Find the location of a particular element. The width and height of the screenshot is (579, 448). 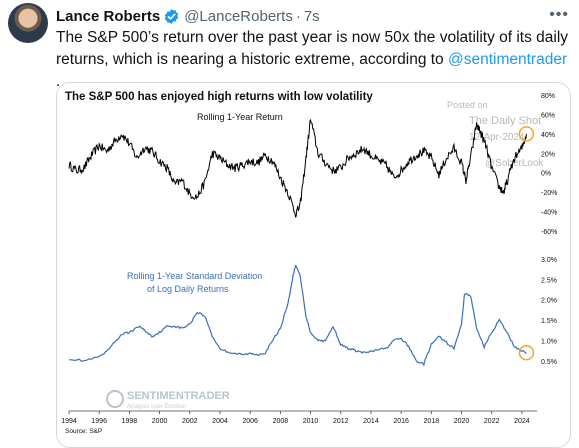

x-tick-label: 2022 is located at coordinates (492, 421).